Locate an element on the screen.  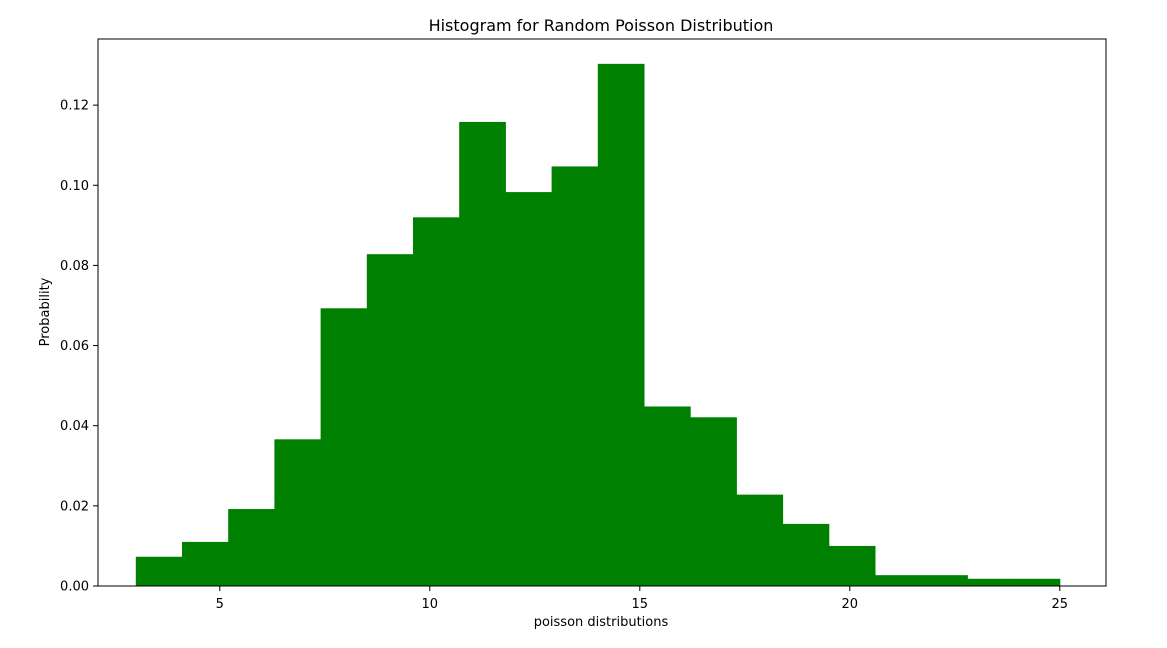
x-axis-label: poisson distributions is located at coordinates (601, 622).